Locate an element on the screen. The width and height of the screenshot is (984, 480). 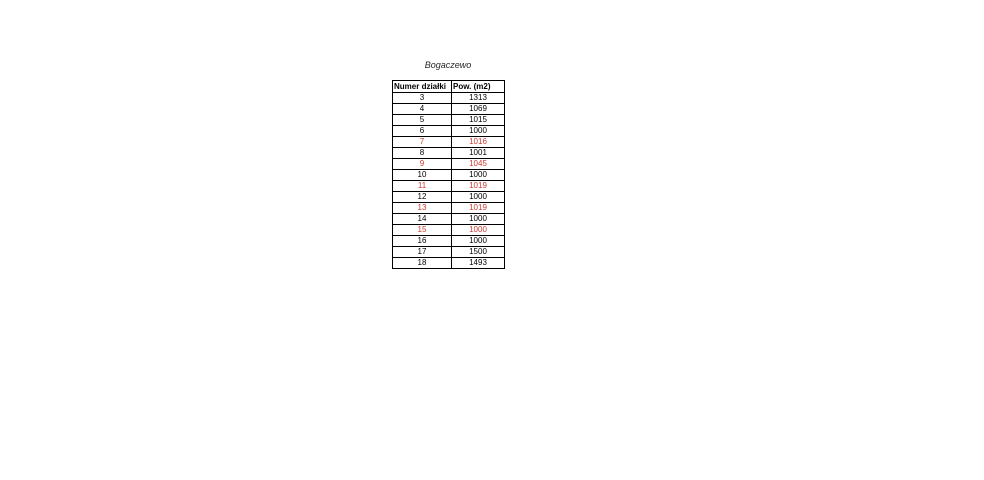
cell-pow-m2: 1500 is located at coordinates (478, 252).